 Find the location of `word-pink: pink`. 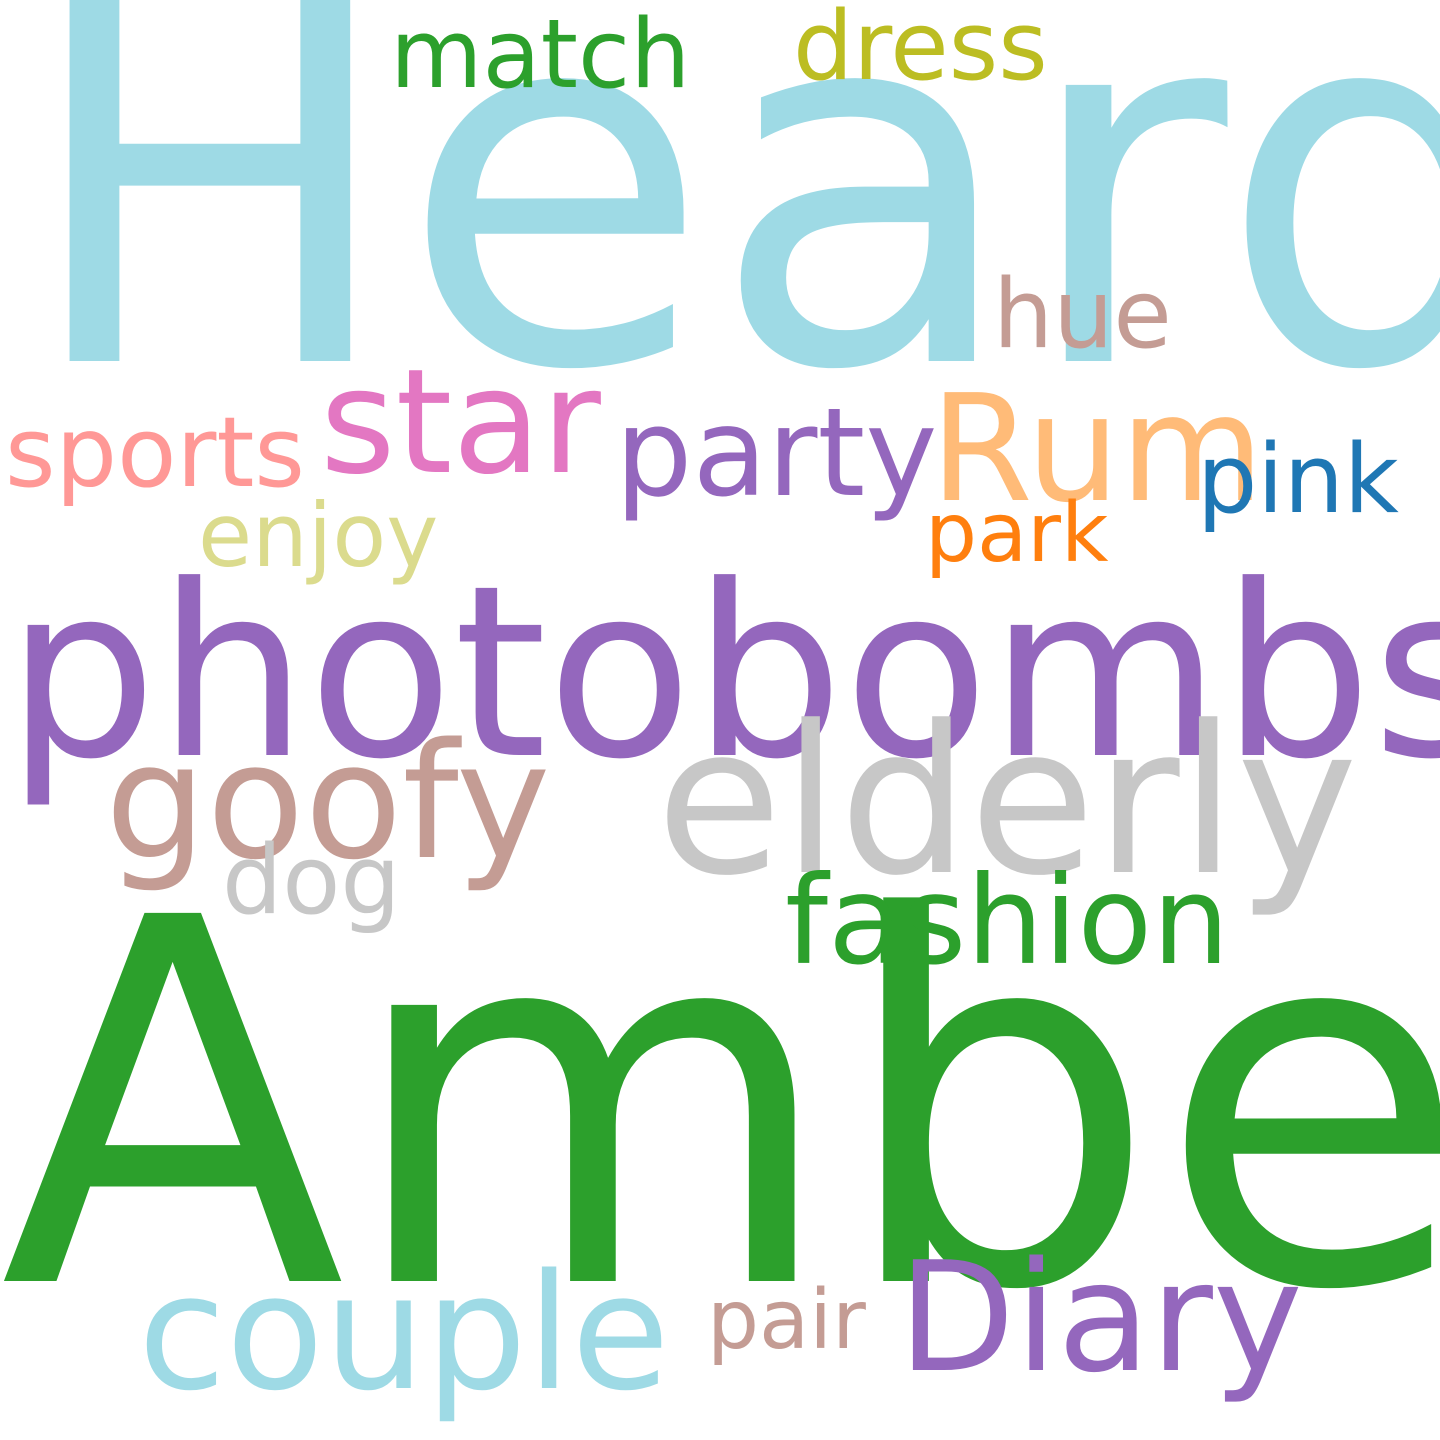

word-pink: pink is located at coordinates (1298, 480).